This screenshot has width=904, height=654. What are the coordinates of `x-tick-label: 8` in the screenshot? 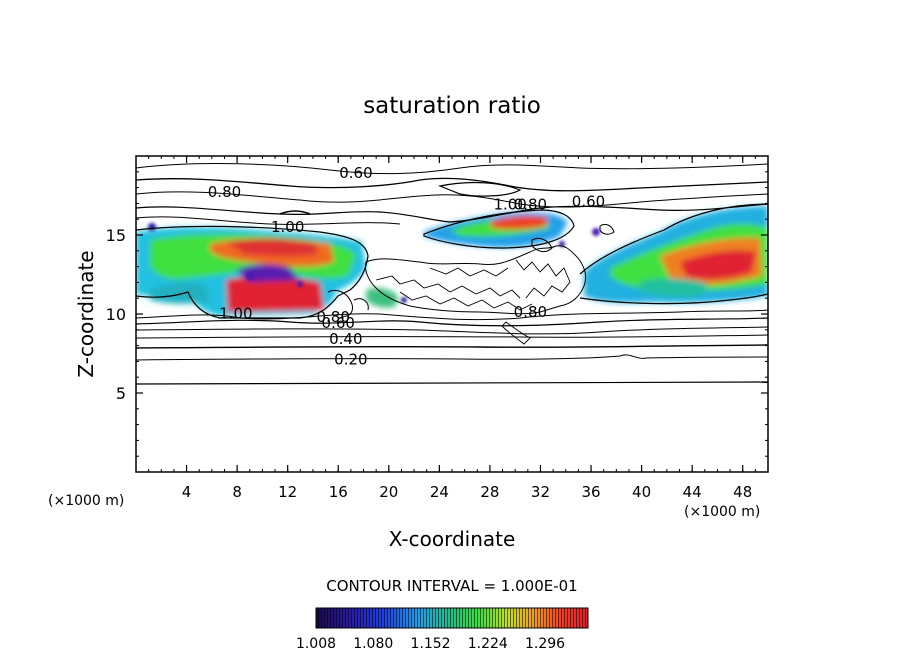 It's located at (237, 492).